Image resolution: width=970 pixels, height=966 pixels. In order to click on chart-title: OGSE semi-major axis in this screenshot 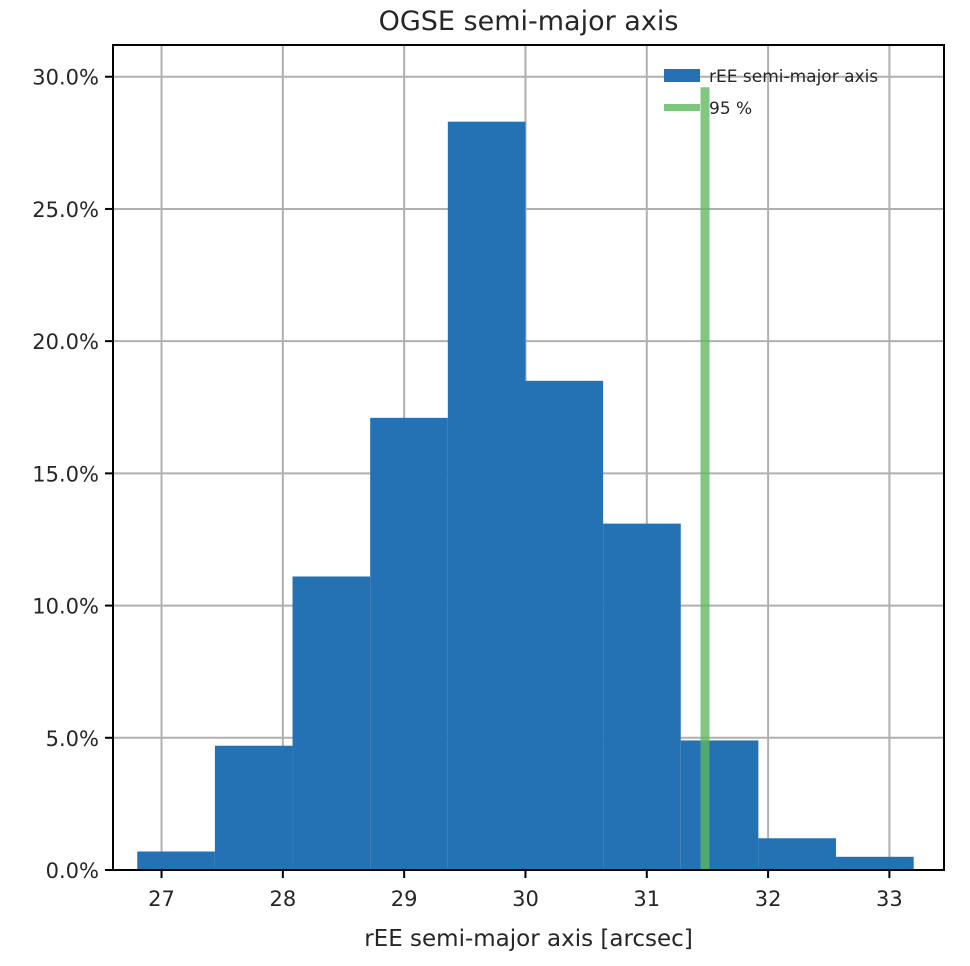, I will do `click(529, 21)`.